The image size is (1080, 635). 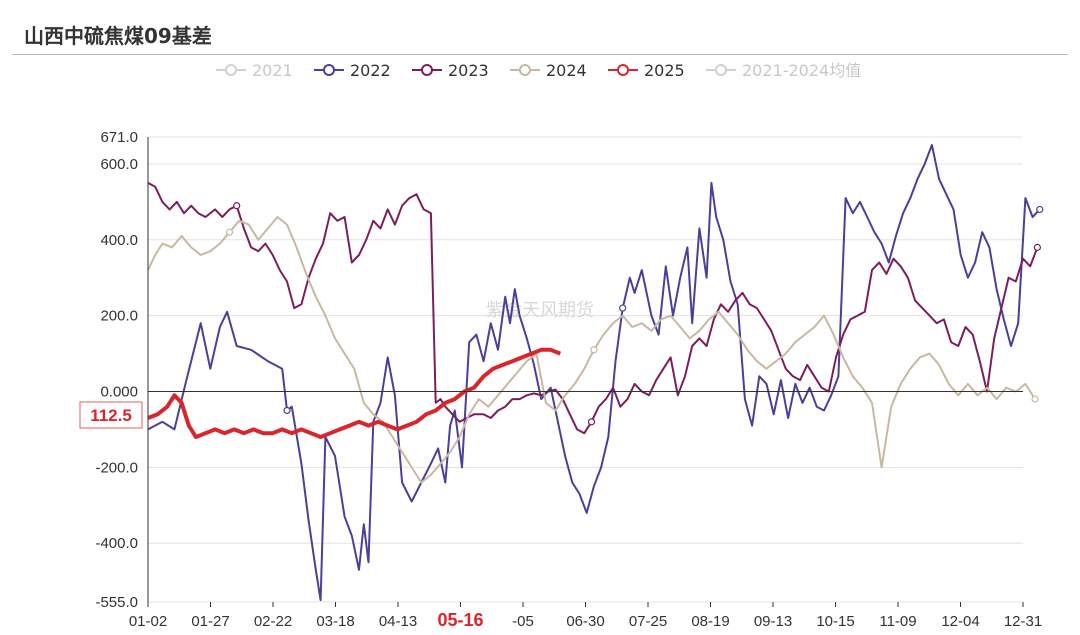 I want to click on y-tick-label: 200.0, so click(x=119, y=316).